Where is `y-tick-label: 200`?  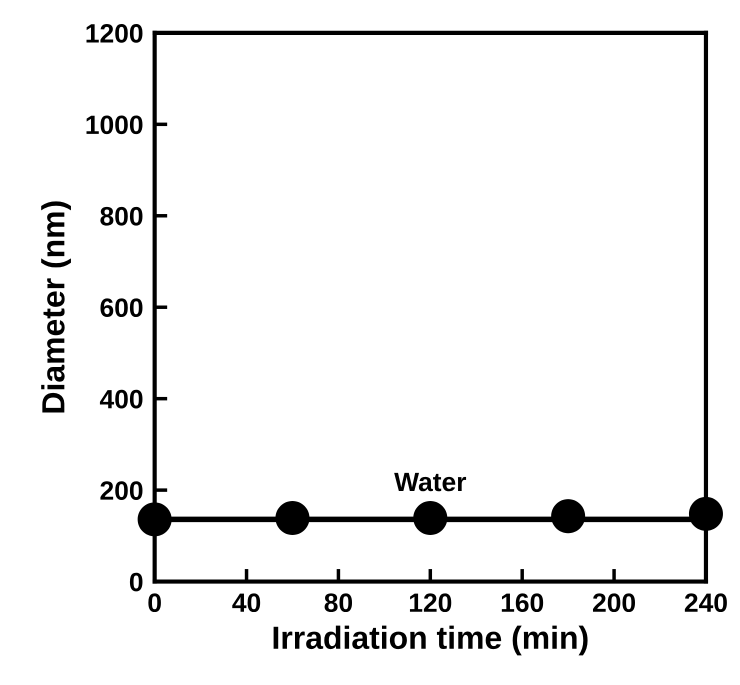
y-tick-label: 200 is located at coordinates (121, 490).